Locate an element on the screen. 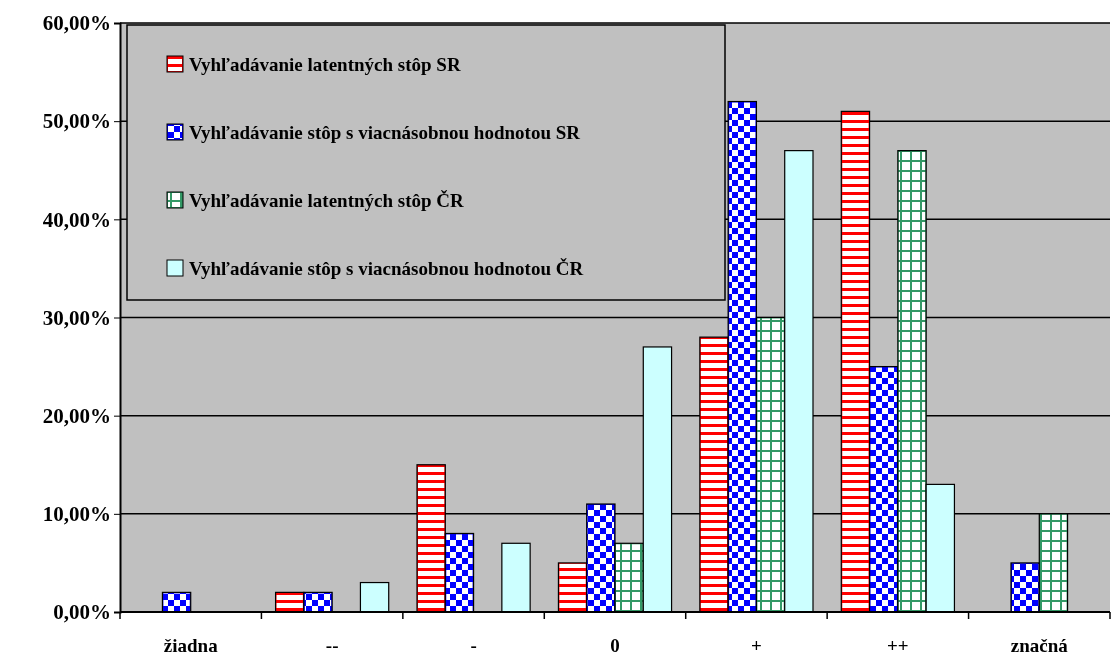  legend-label: Vyhľadávanie latentných stôp SR is located at coordinates (325, 64).